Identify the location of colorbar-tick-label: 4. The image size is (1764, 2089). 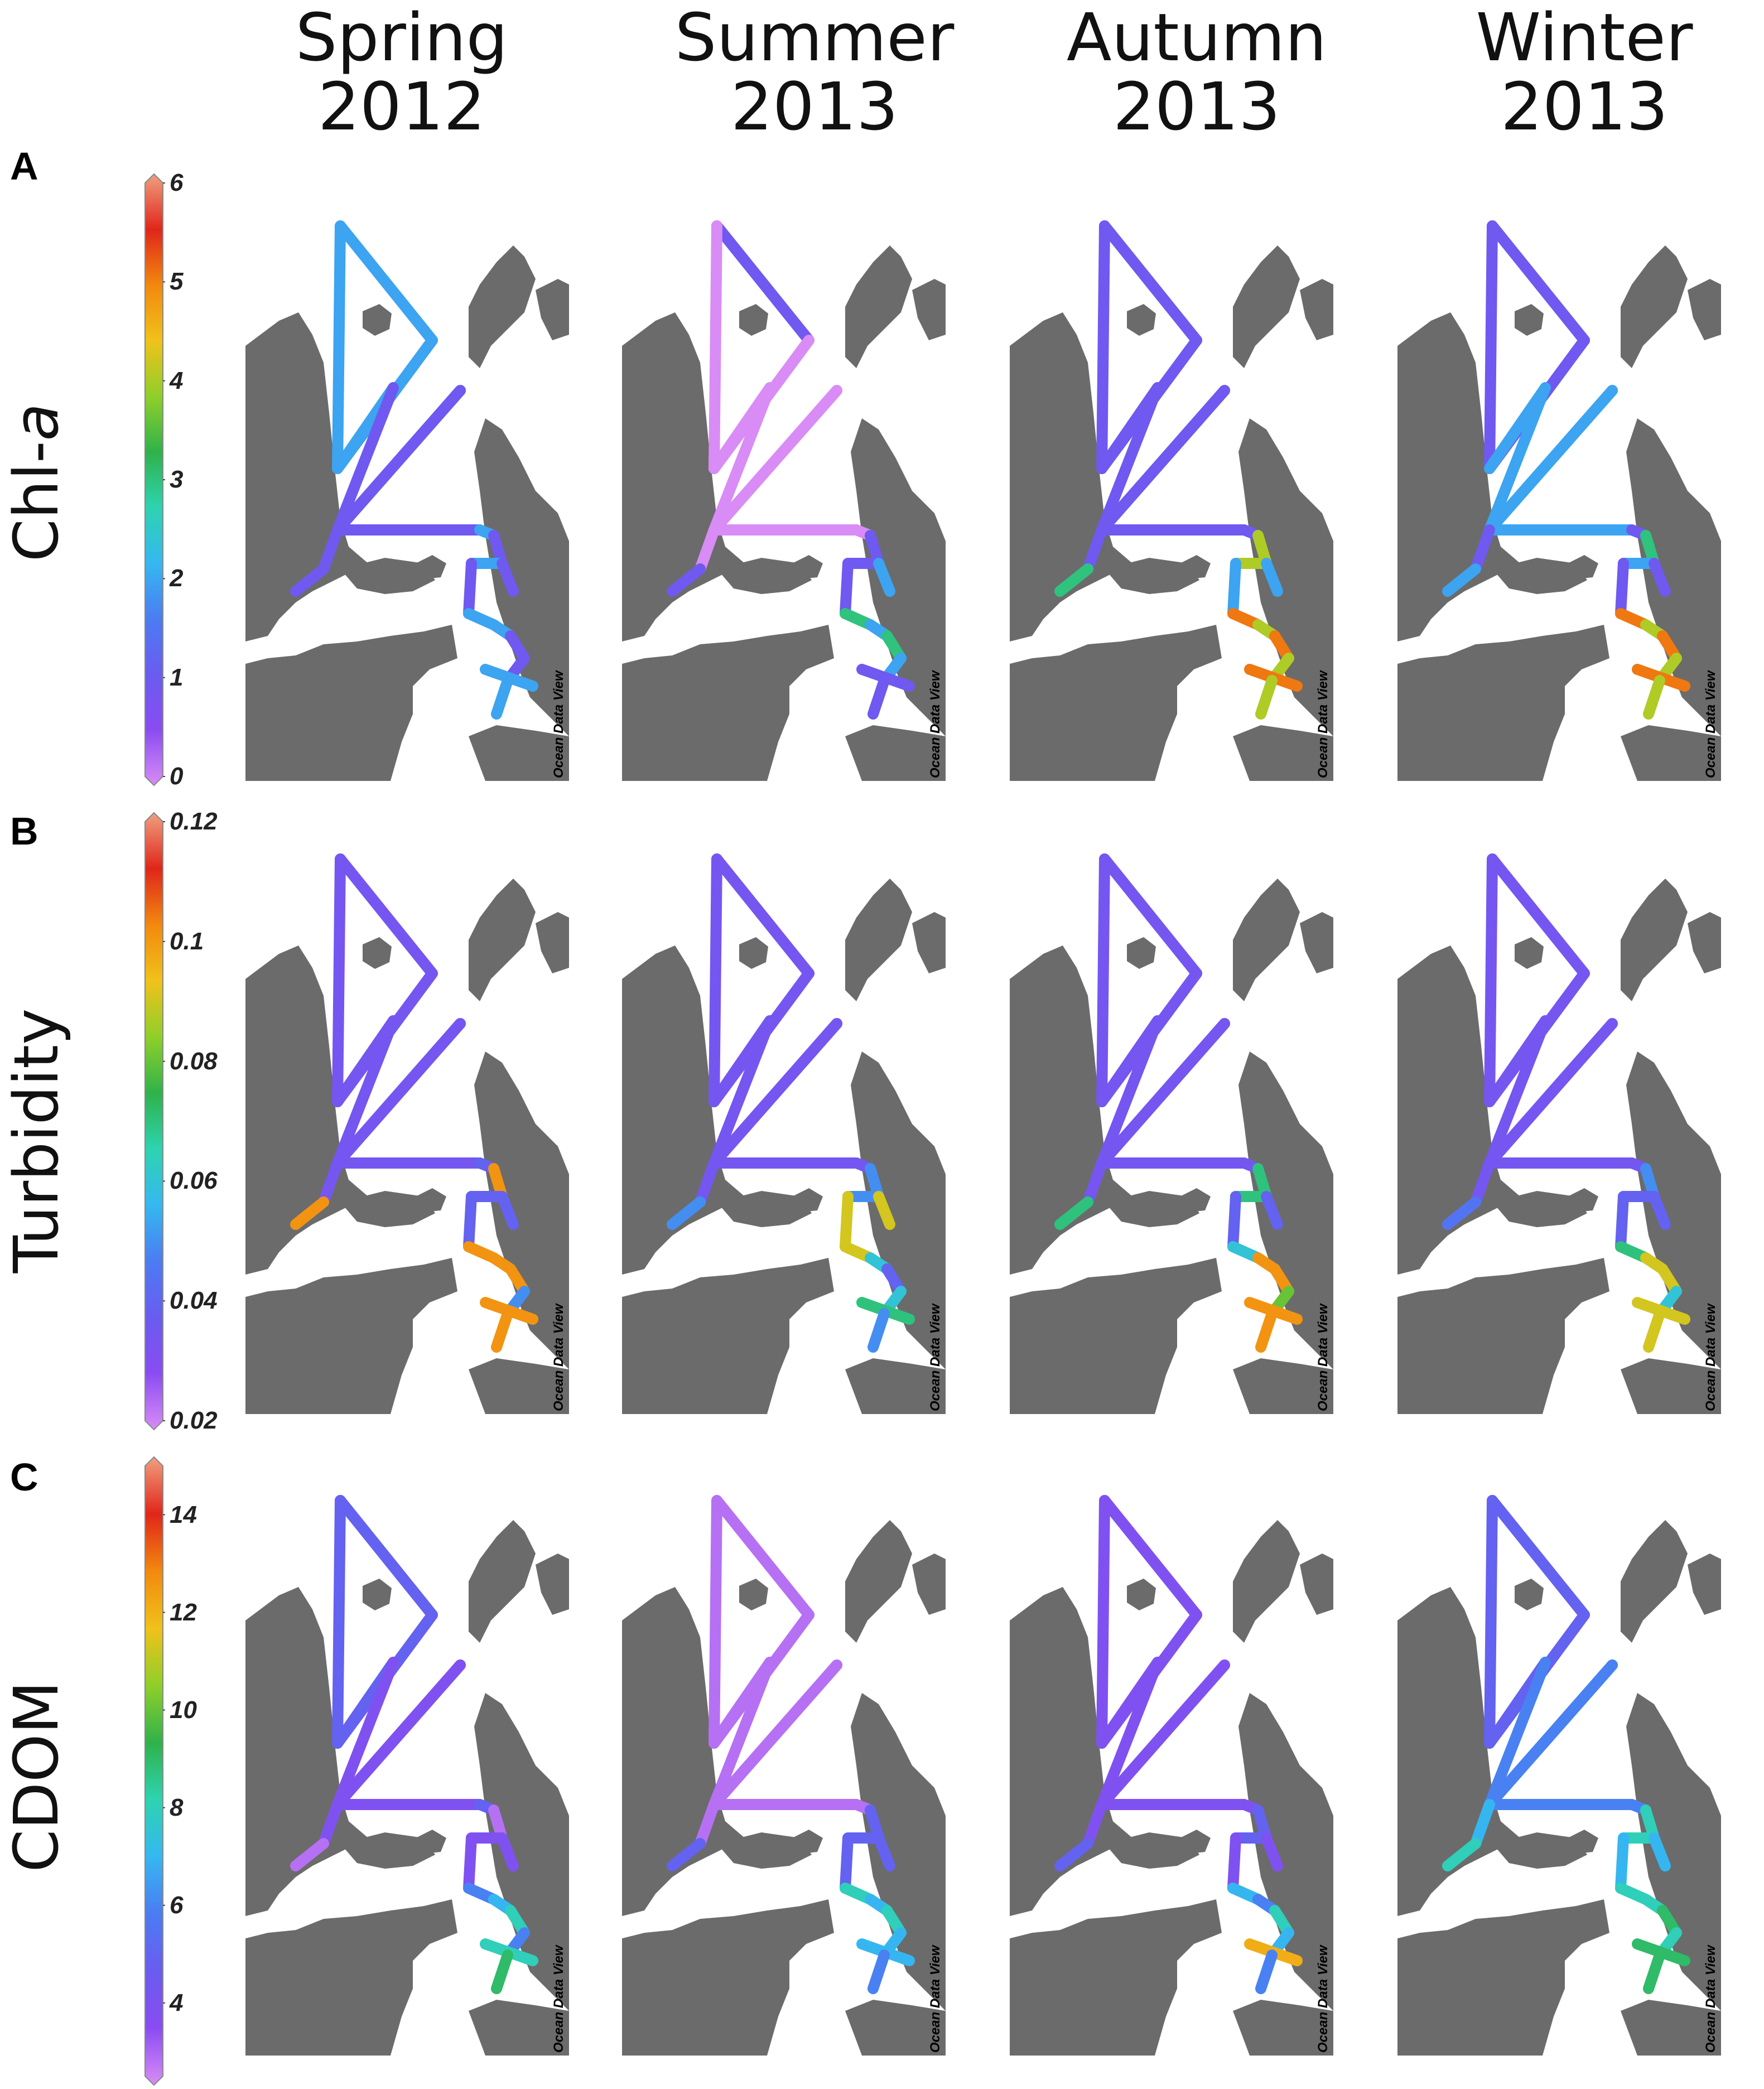
(177, 2003).